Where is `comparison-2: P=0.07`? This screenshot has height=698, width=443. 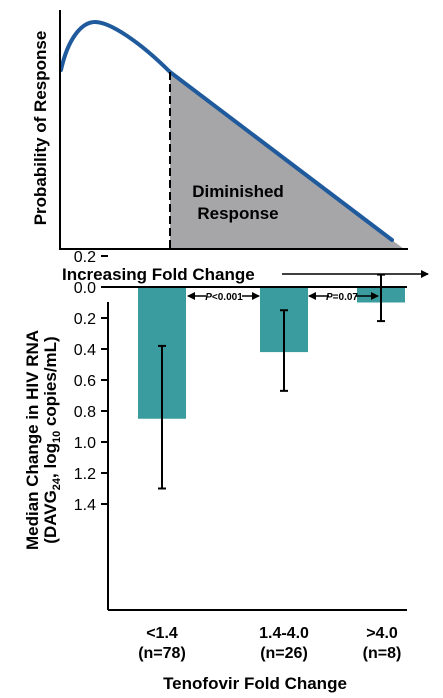
comparison-2: P=0.07 is located at coordinates (343, 297).